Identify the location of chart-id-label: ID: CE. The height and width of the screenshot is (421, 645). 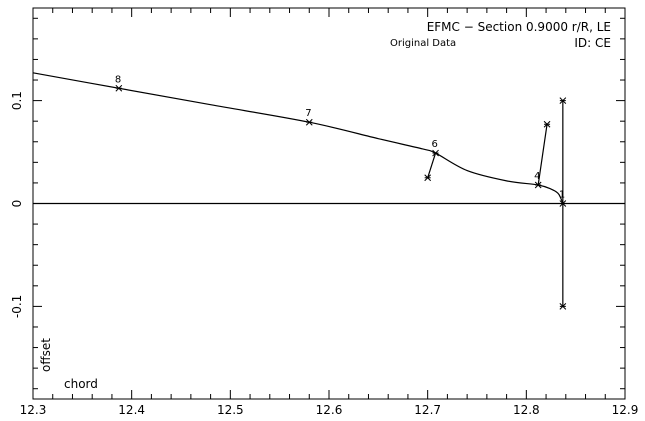
(592, 43).